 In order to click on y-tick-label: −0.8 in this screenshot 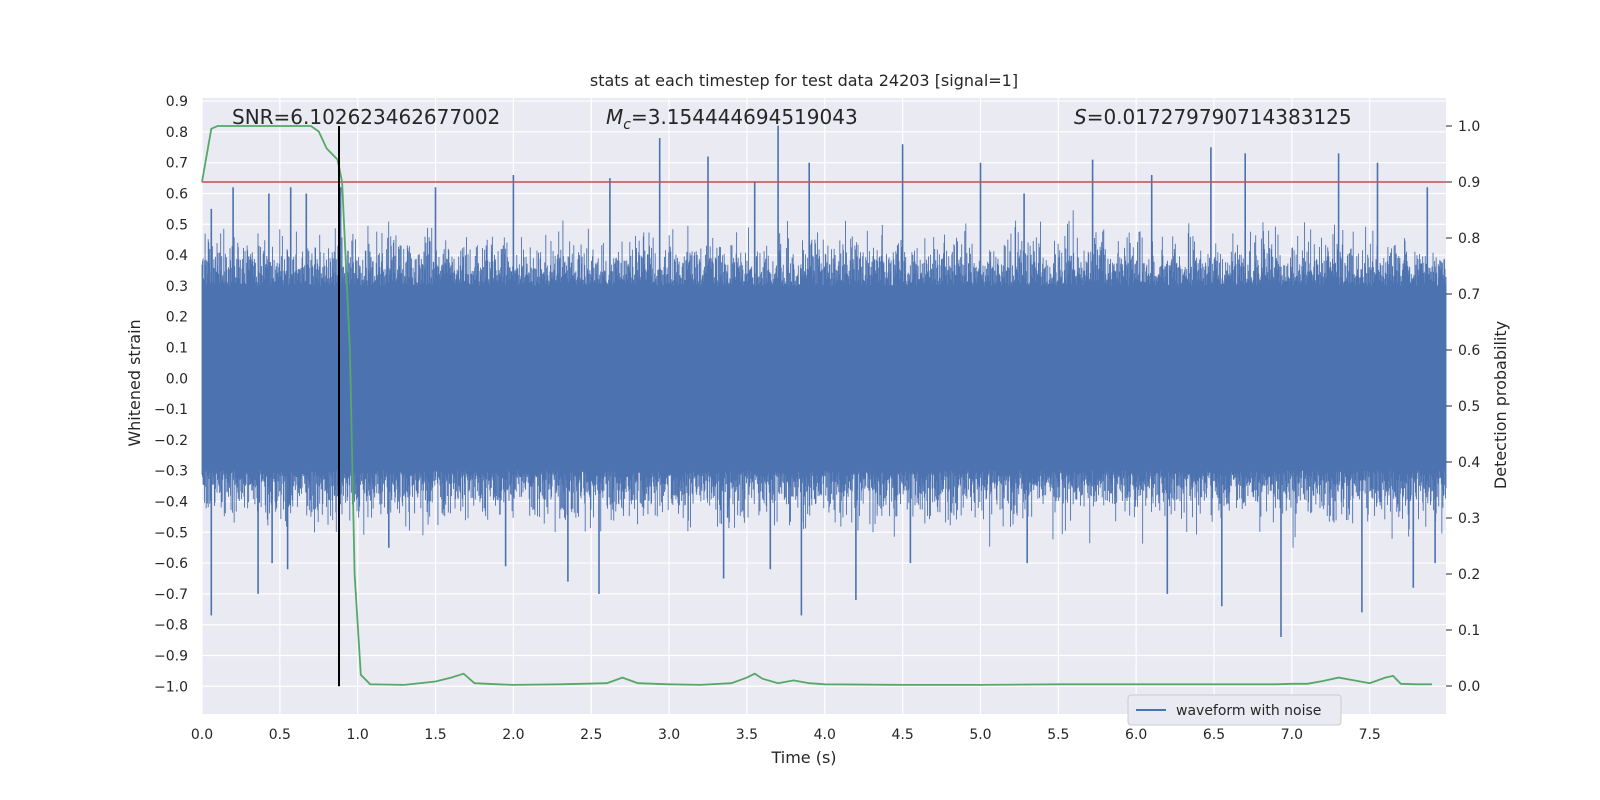, I will do `click(171, 626)`.